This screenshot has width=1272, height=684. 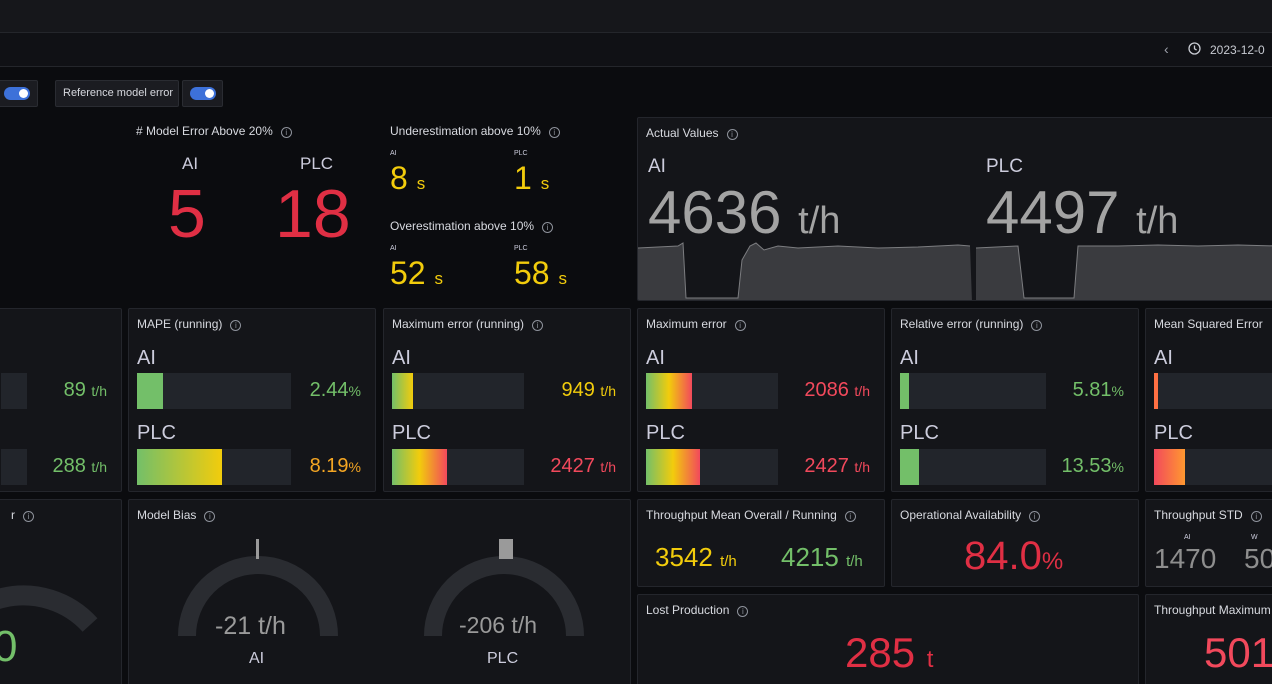 What do you see at coordinates (761, 400) in the screenshot?
I see `max-error-panel: Maximum error i AI 2086 t/h PLC 2427 t/h` at bounding box center [761, 400].